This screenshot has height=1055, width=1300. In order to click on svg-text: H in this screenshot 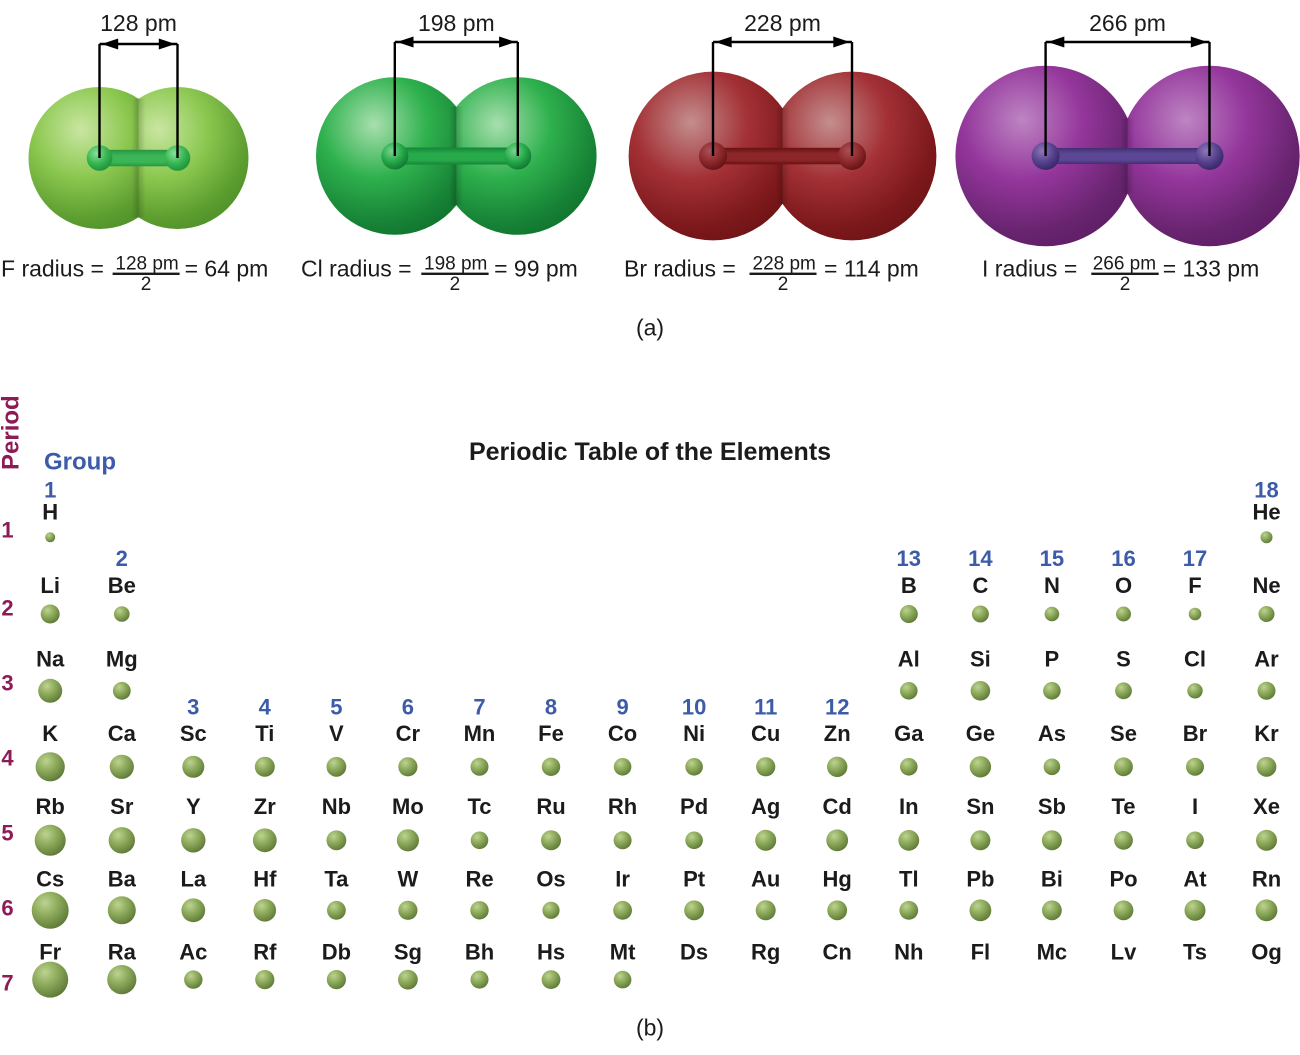, I will do `click(50, 512)`.